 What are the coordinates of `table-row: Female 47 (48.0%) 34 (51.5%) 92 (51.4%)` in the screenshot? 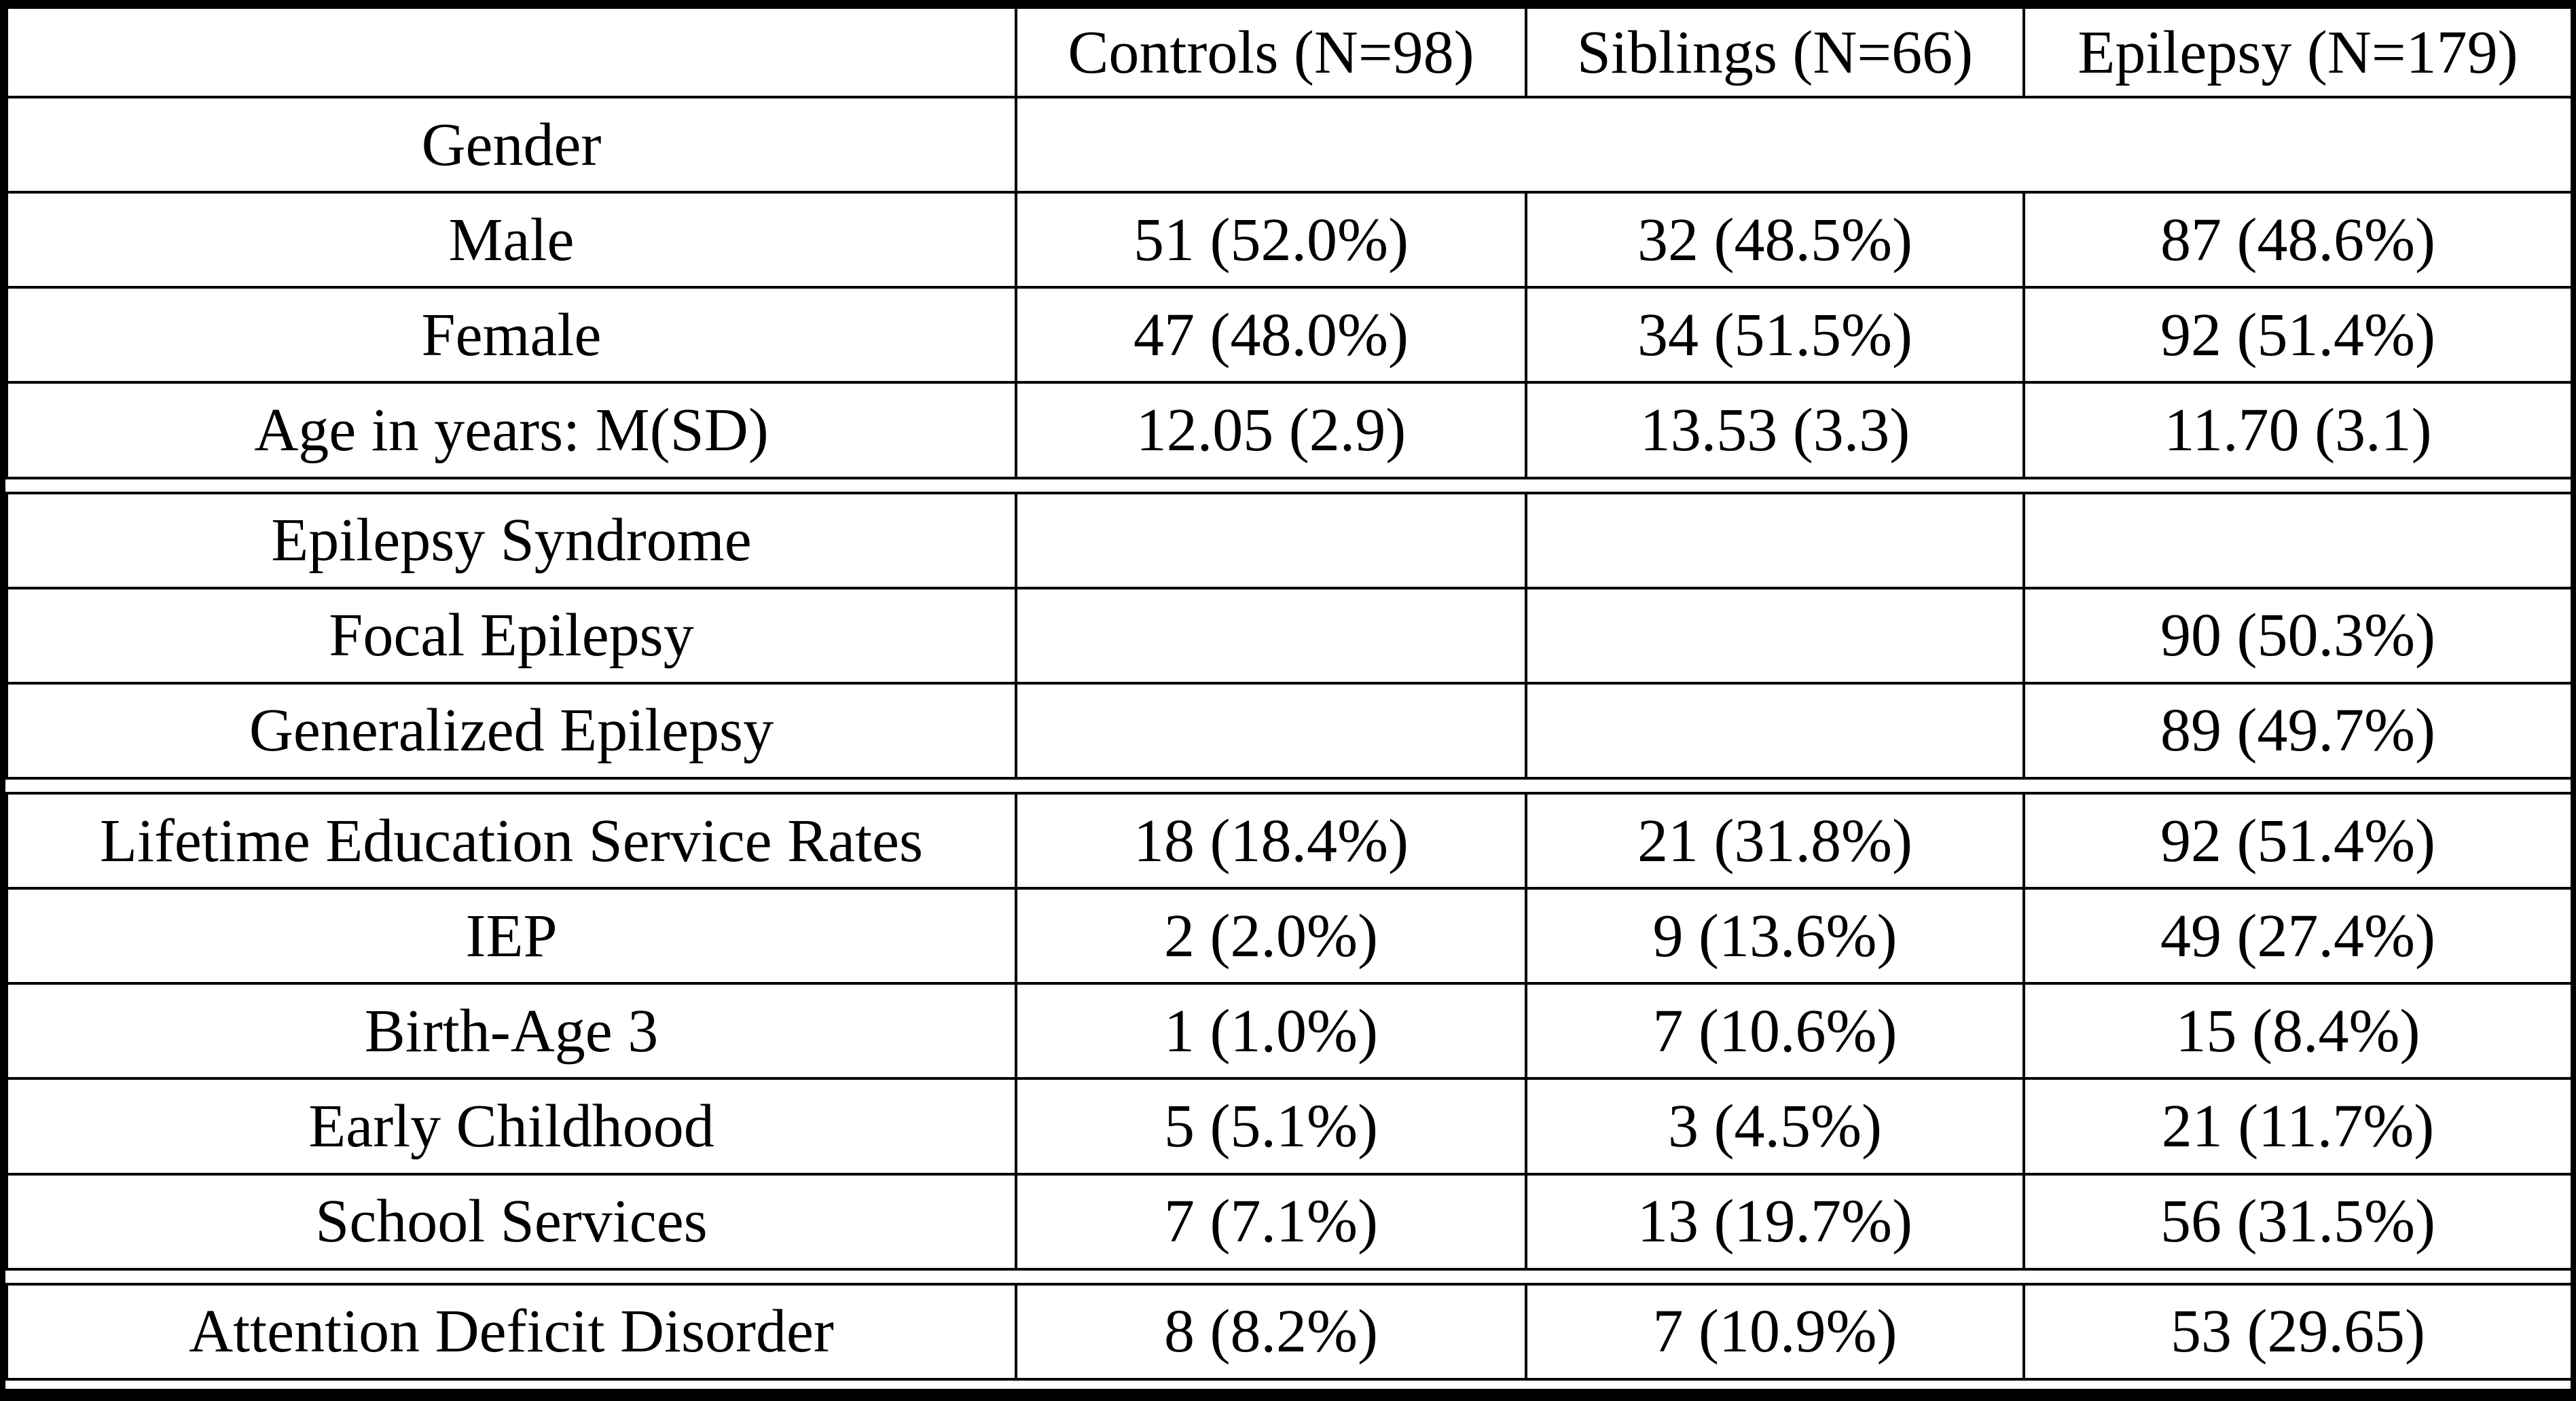 It's located at (1289, 335).